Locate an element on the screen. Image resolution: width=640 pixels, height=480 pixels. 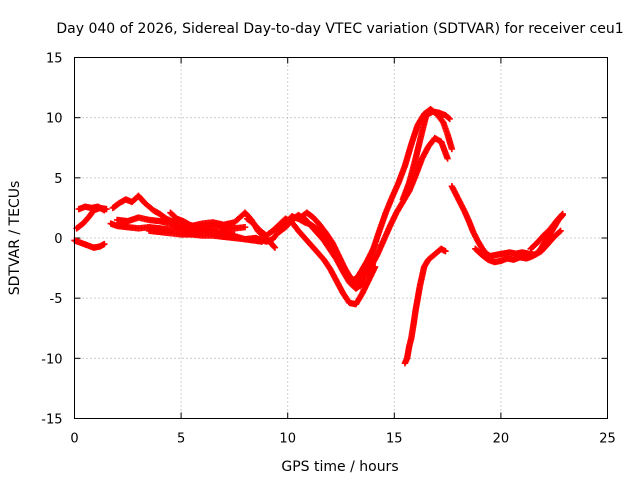
y-tick-label: -5 is located at coordinates (56, 299).